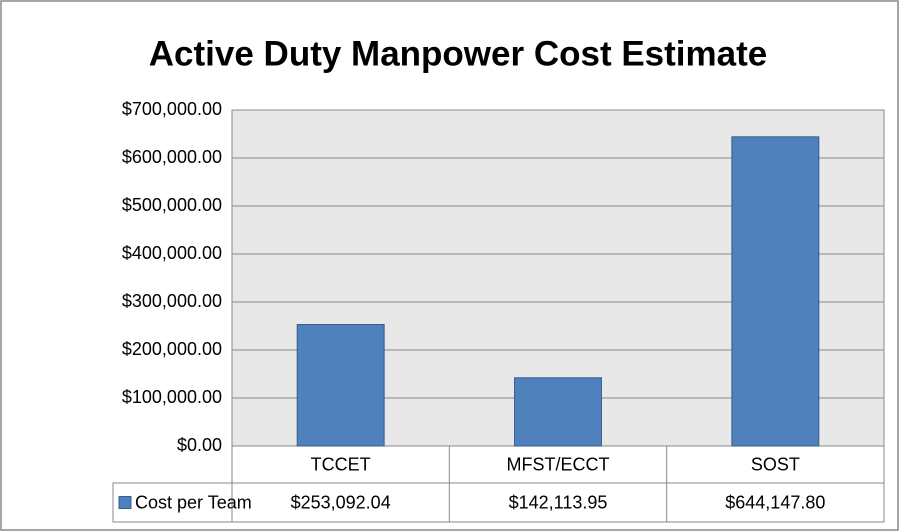 This screenshot has height=531, width=899. Describe the element at coordinates (558, 502) in the screenshot. I see `data-table-value: $142,113.95` at that location.